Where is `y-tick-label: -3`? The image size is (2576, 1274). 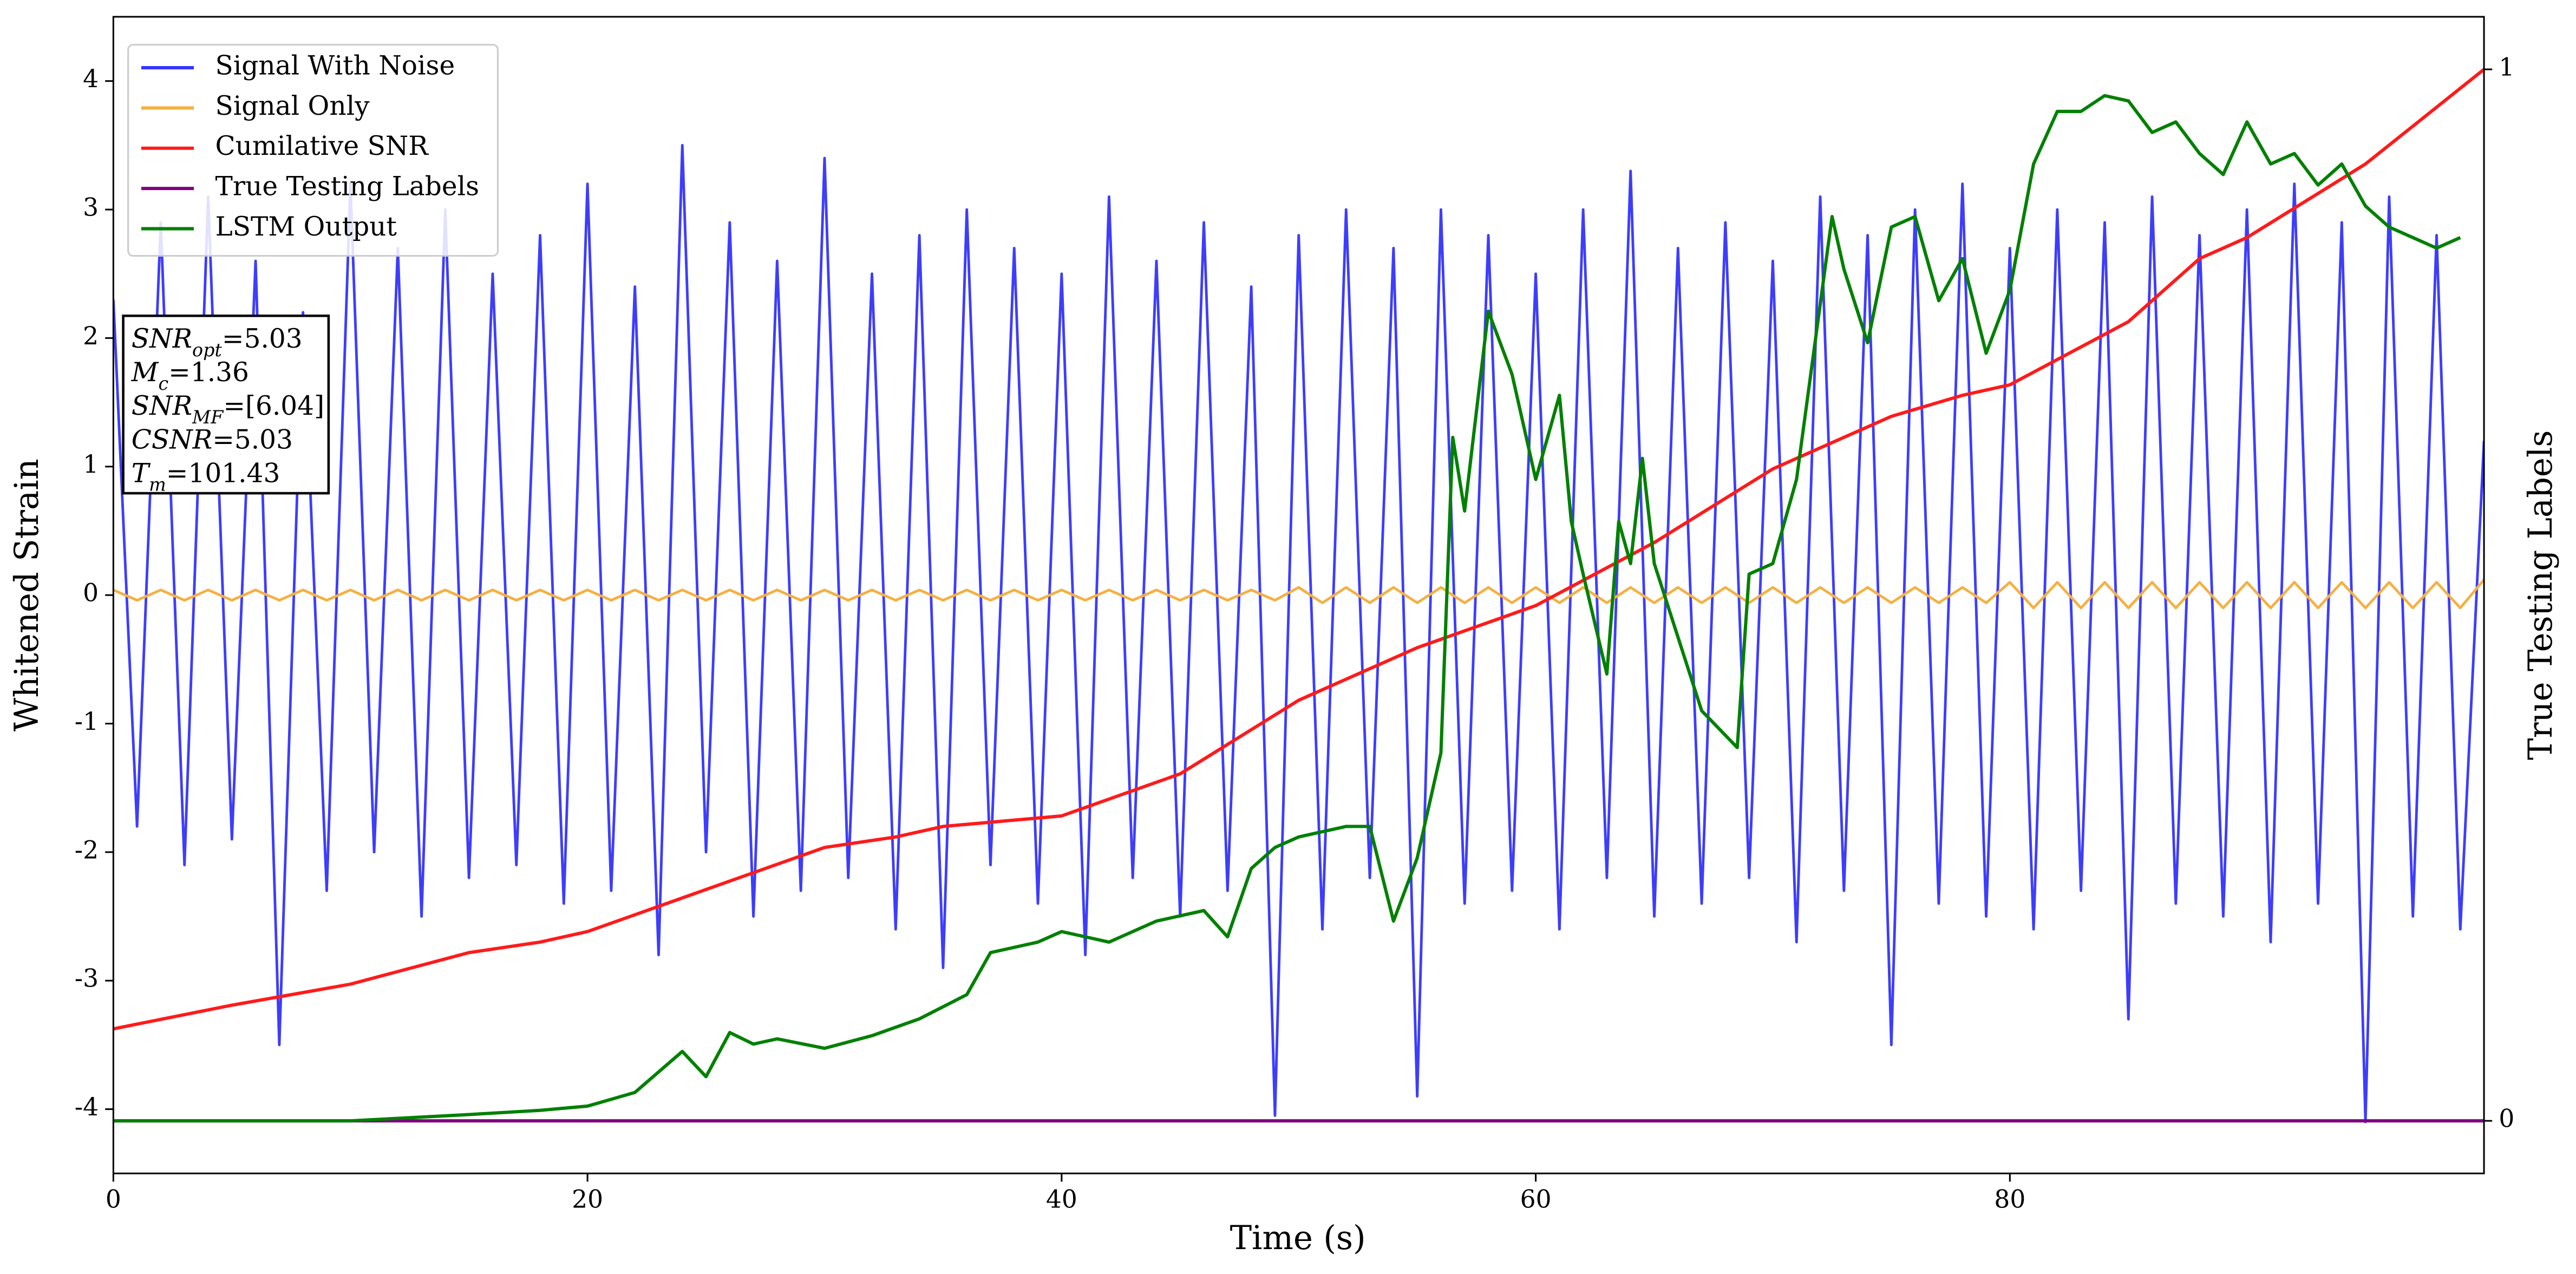
y-tick-label: -3 is located at coordinates (87, 978).